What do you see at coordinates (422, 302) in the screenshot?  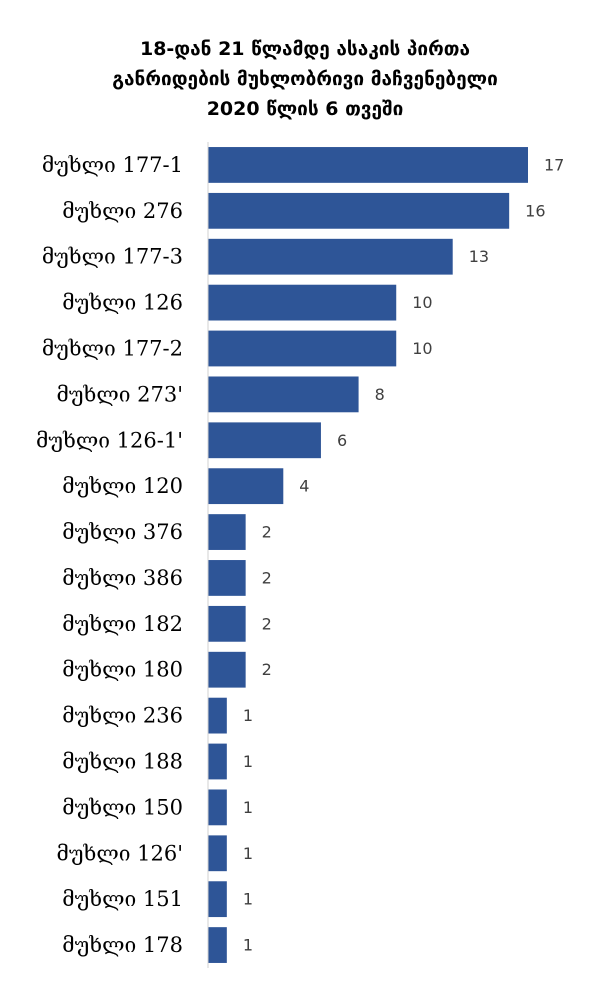 I see `value-label-3: 10` at bounding box center [422, 302].